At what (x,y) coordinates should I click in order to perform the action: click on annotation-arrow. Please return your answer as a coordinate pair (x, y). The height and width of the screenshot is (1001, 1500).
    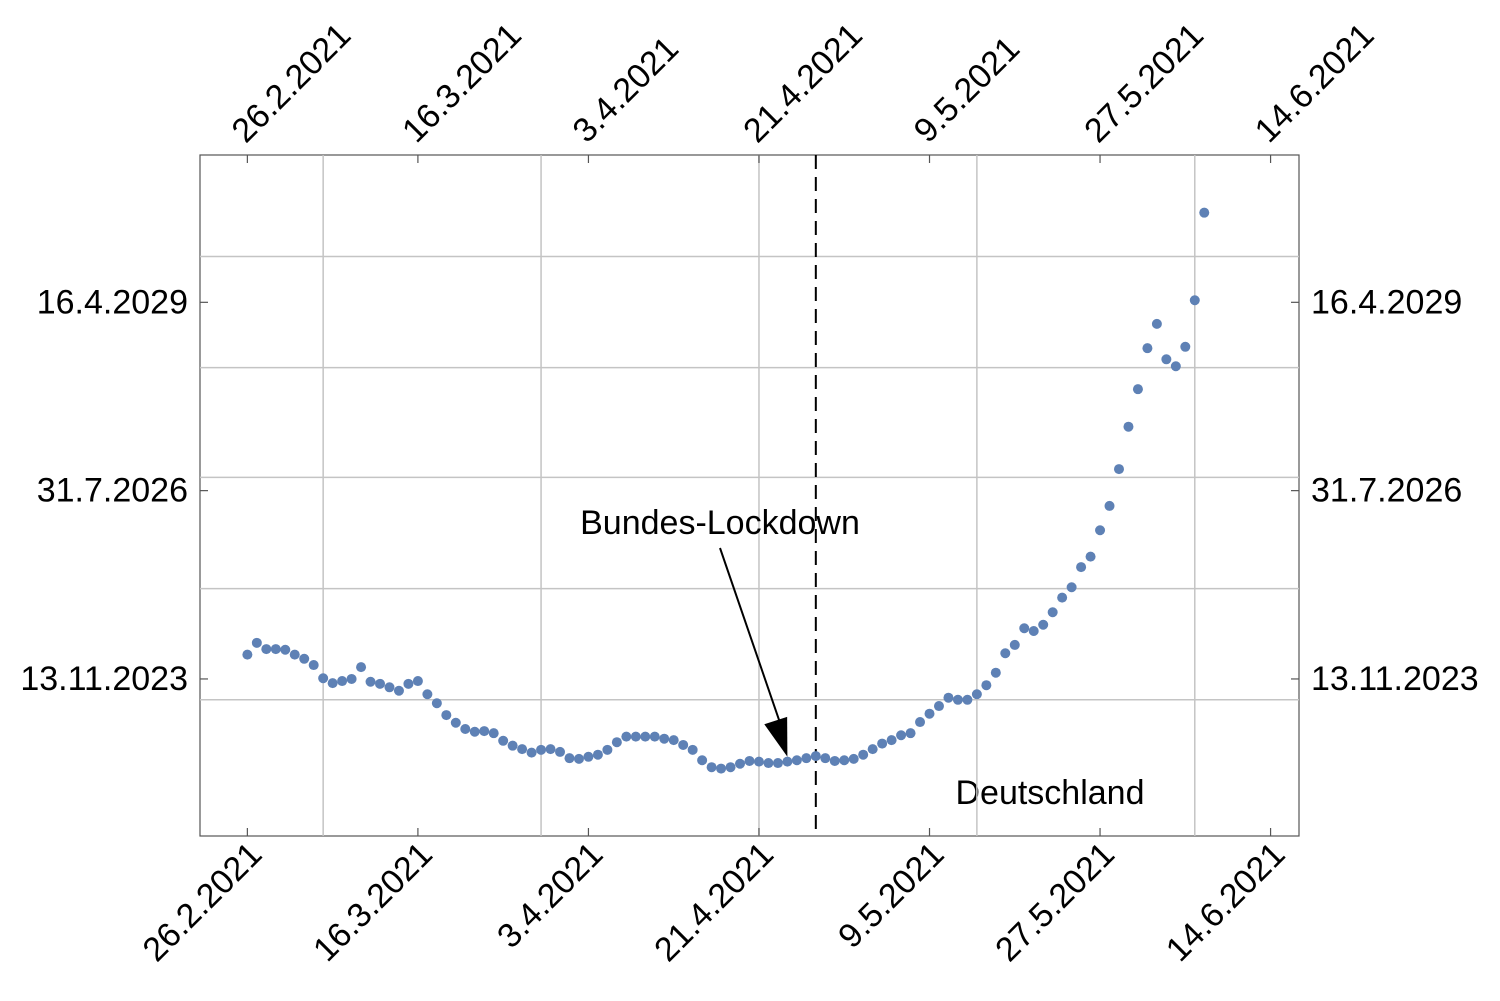
    Looking at the image, I should click on (751, 637).